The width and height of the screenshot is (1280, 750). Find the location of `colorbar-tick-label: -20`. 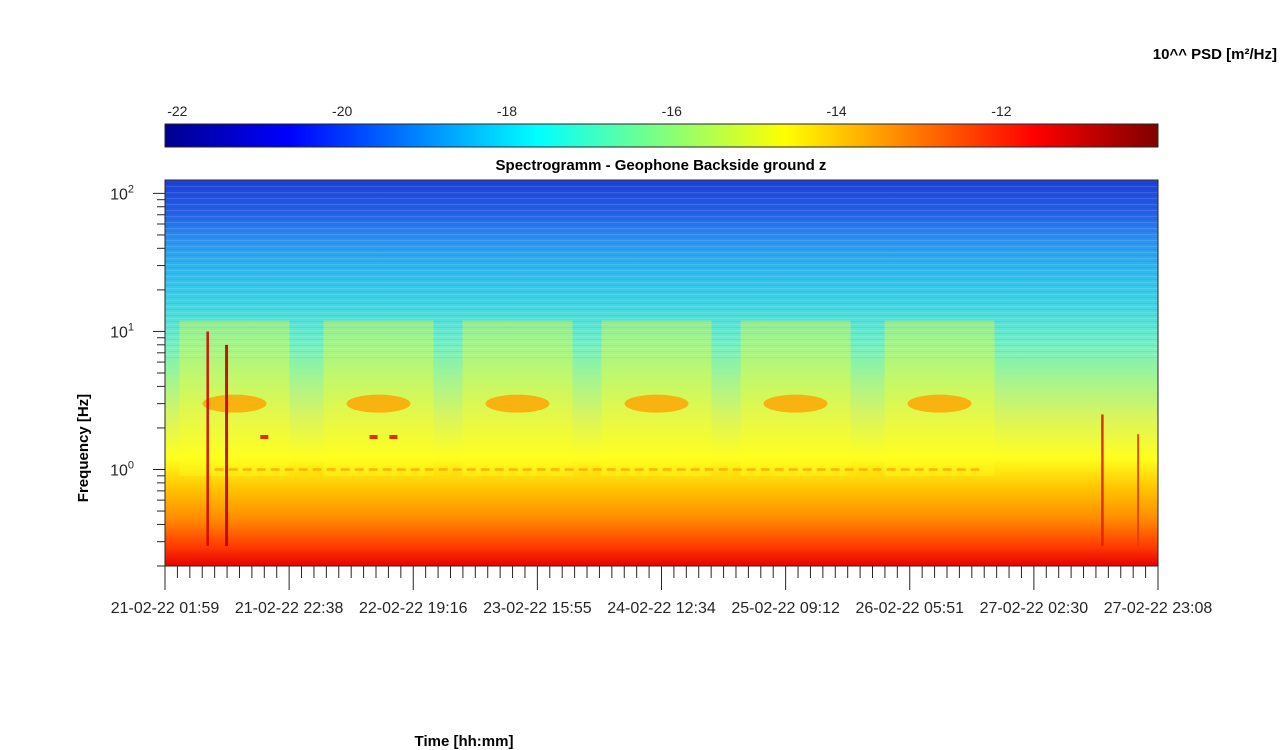

colorbar-tick-label: -20 is located at coordinates (342, 111).